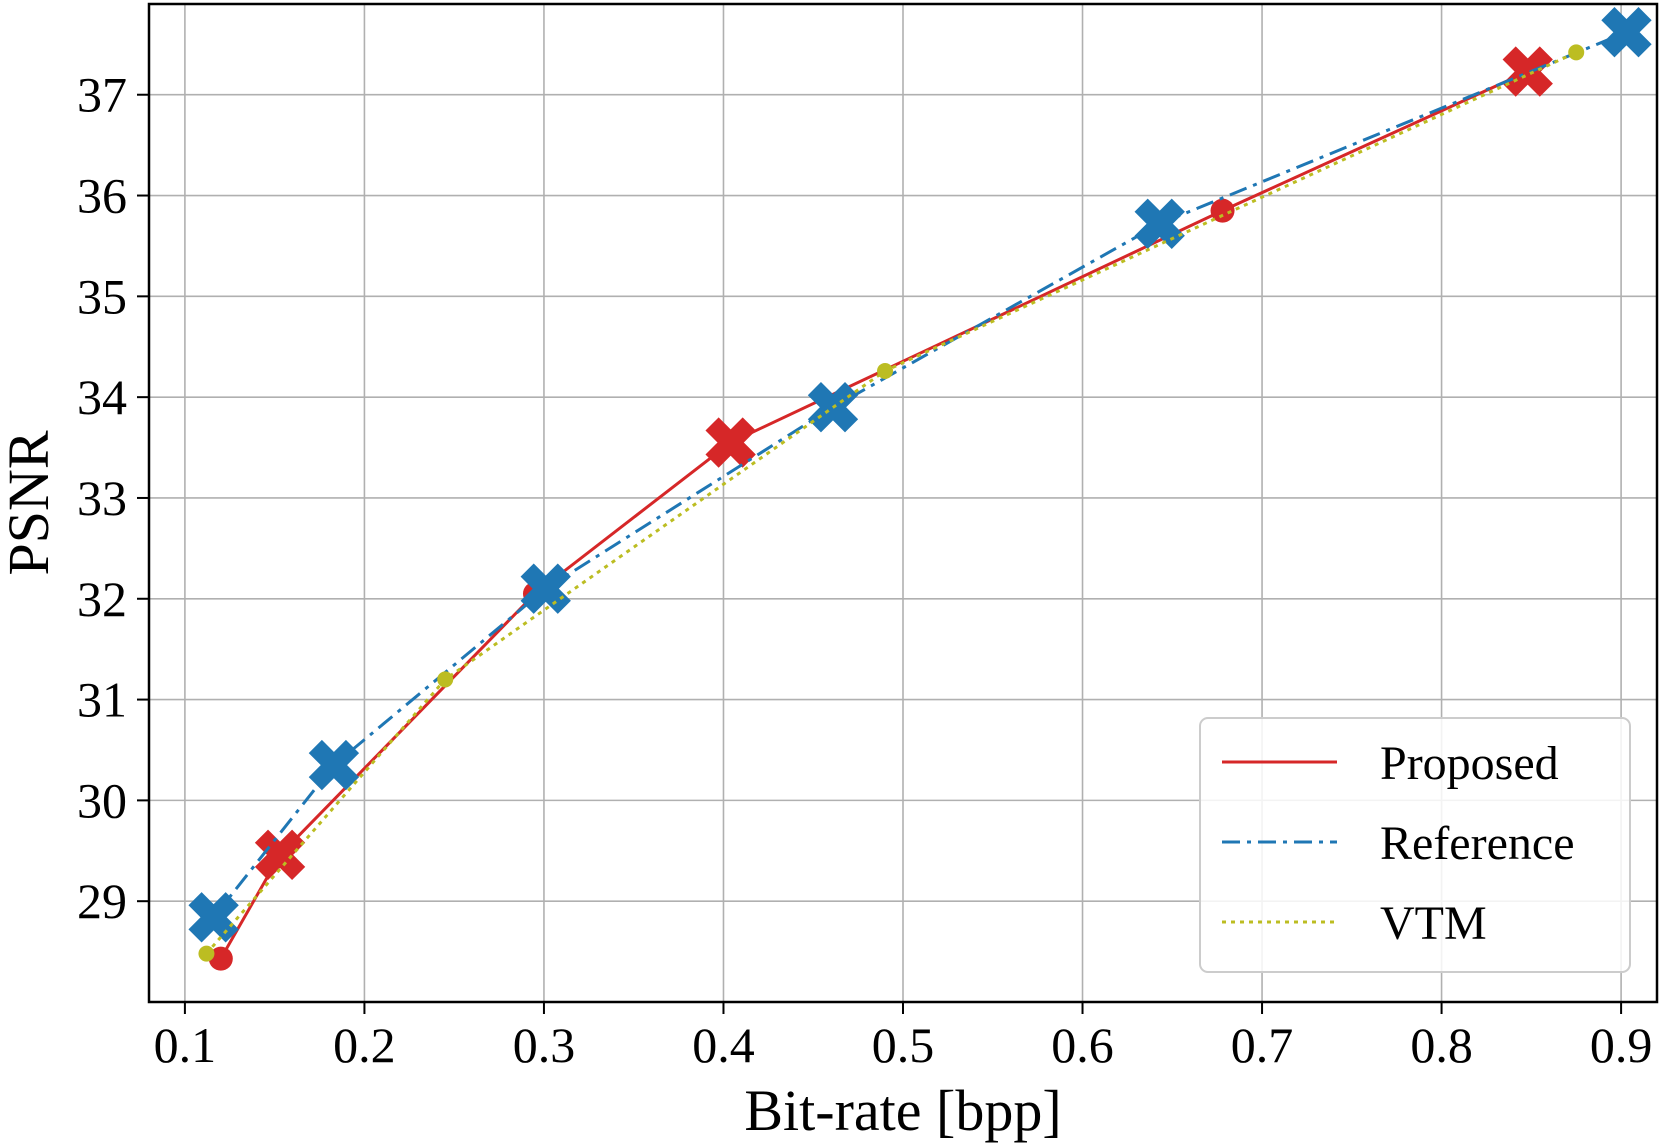  Describe the element at coordinates (1621, 1045) in the screenshot. I see `x-tick-label: 0.9` at that location.